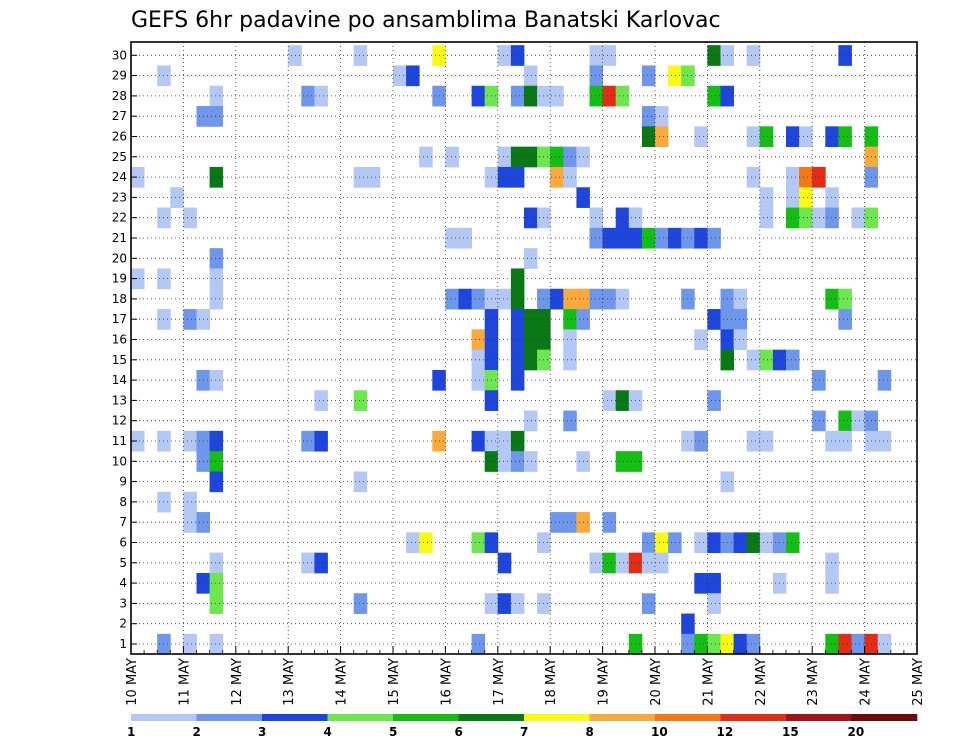 This screenshot has height=742, width=960. I want to click on y-tick-label: 12, so click(119, 421).